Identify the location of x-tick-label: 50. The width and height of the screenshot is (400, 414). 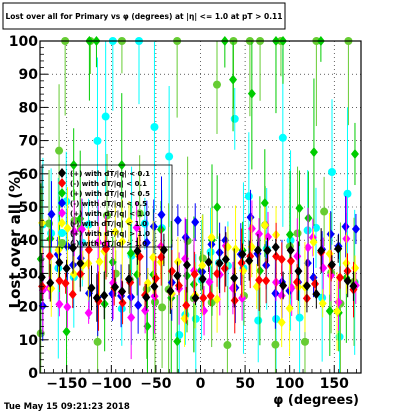
(245, 384).